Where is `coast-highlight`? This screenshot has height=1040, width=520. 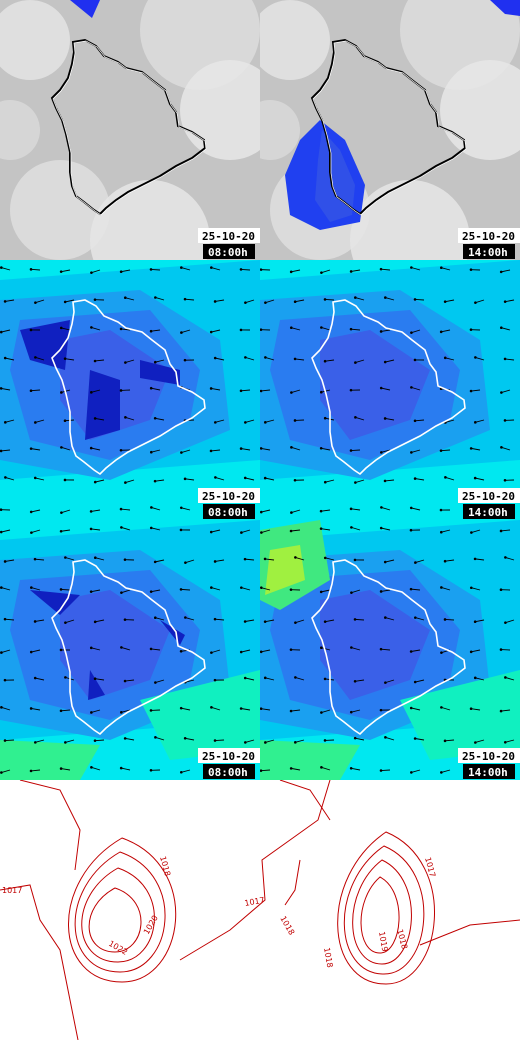 coast-highlight is located at coordinates (389, 128).